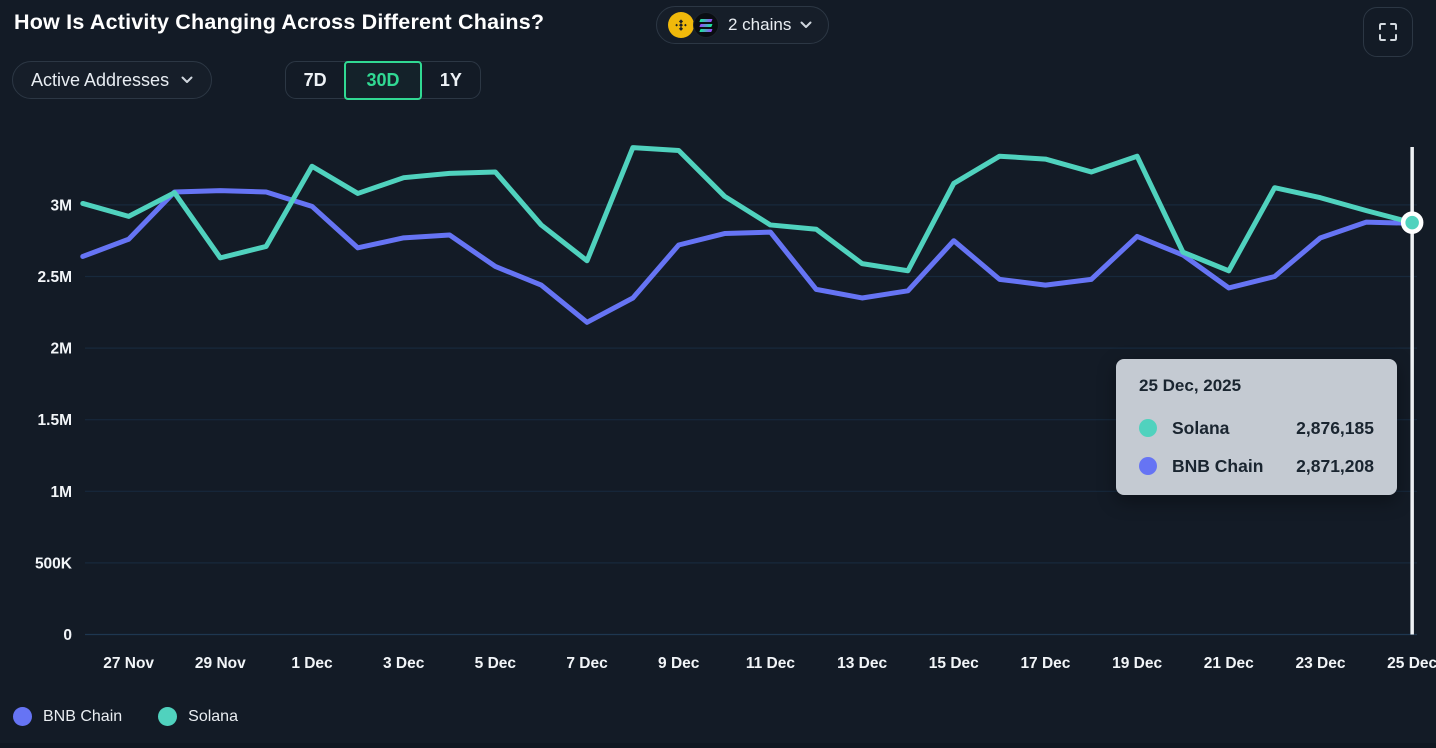 The image size is (1436, 748). What do you see at coordinates (67, 635) in the screenshot?
I see `y-axis-label: 0` at bounding box center [67, 635].